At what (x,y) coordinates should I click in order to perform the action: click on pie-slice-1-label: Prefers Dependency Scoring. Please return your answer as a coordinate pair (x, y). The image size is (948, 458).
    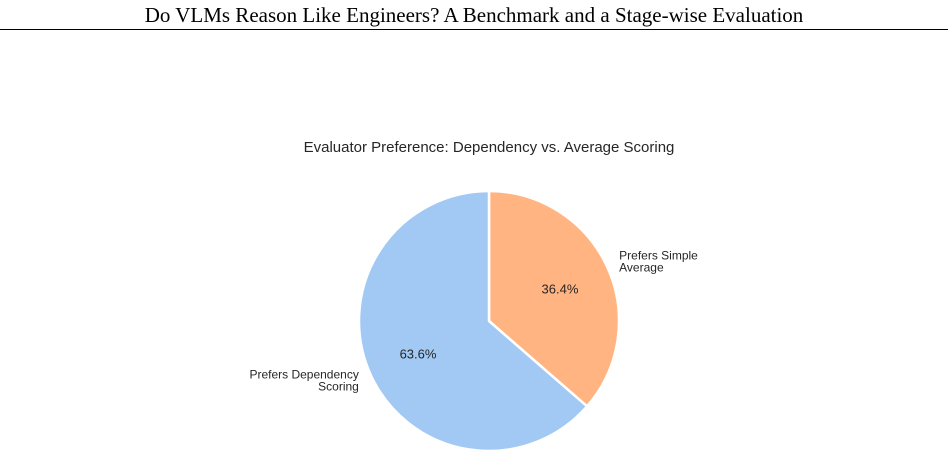
    Looking at the image, I should click on (303, 380).